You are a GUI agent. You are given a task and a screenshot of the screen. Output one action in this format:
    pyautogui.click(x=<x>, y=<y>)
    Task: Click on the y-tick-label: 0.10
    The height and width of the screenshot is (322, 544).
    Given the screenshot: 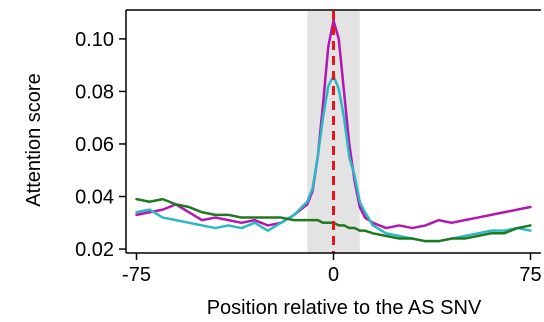 What is the action you would take?
    pyautogui.click(x=94, y=40)
    